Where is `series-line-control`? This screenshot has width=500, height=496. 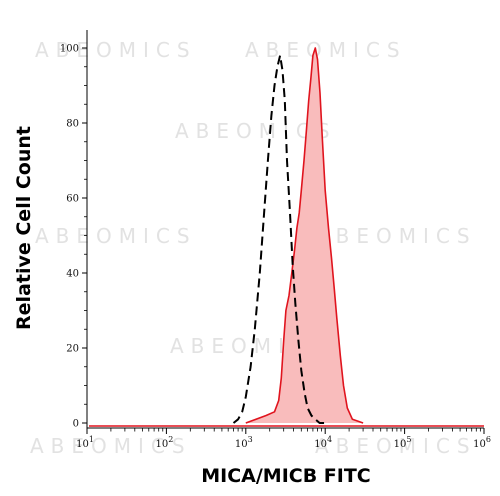
series-line-control is located at coordinates (279, 239).